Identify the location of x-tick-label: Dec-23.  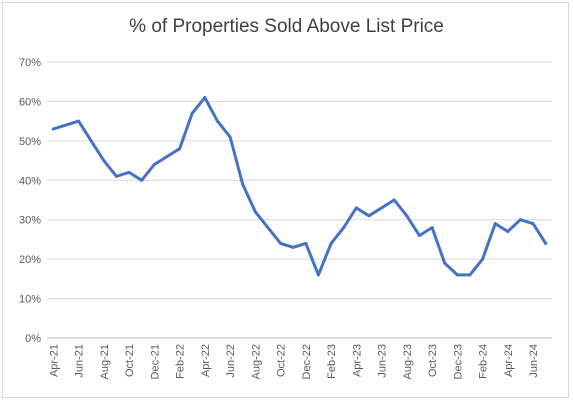
(458, 361).